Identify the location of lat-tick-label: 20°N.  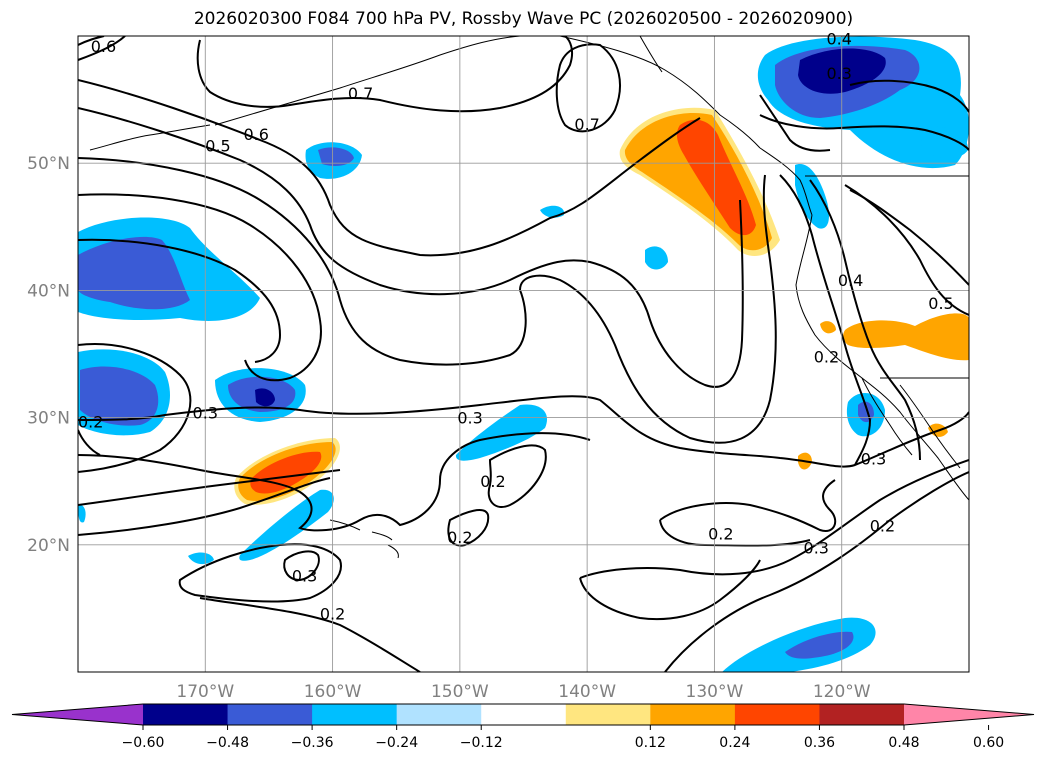
(48, 546).